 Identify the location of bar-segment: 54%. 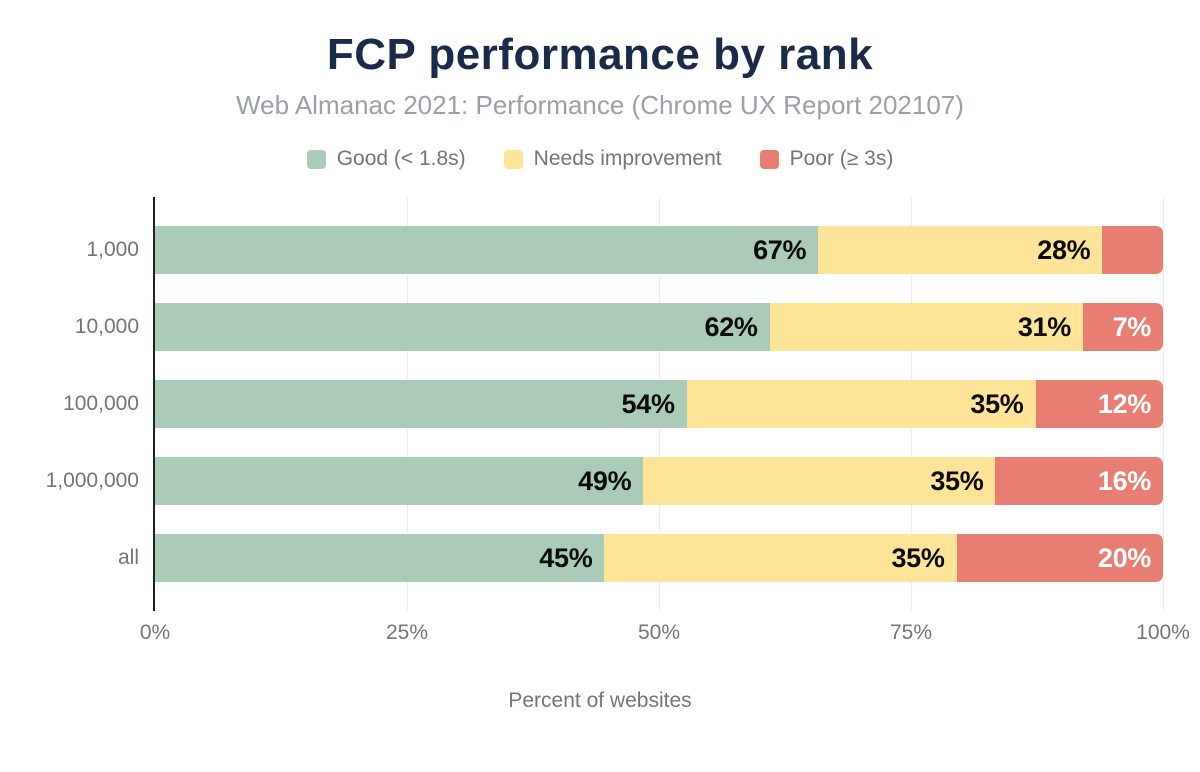
(421, 404).